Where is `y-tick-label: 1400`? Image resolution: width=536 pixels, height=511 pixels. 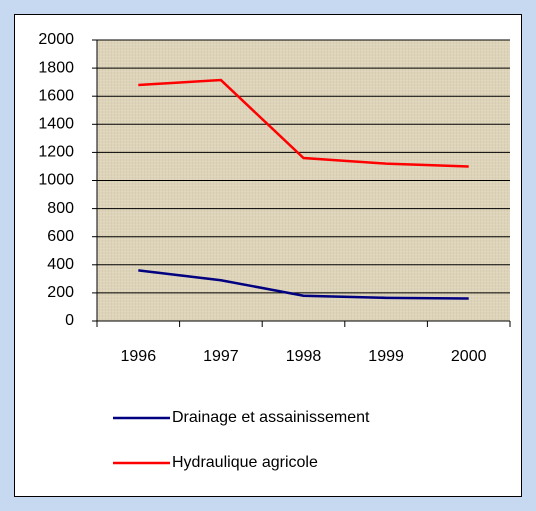 y-tick-label: 1400 is located at coordinates (56, 124).